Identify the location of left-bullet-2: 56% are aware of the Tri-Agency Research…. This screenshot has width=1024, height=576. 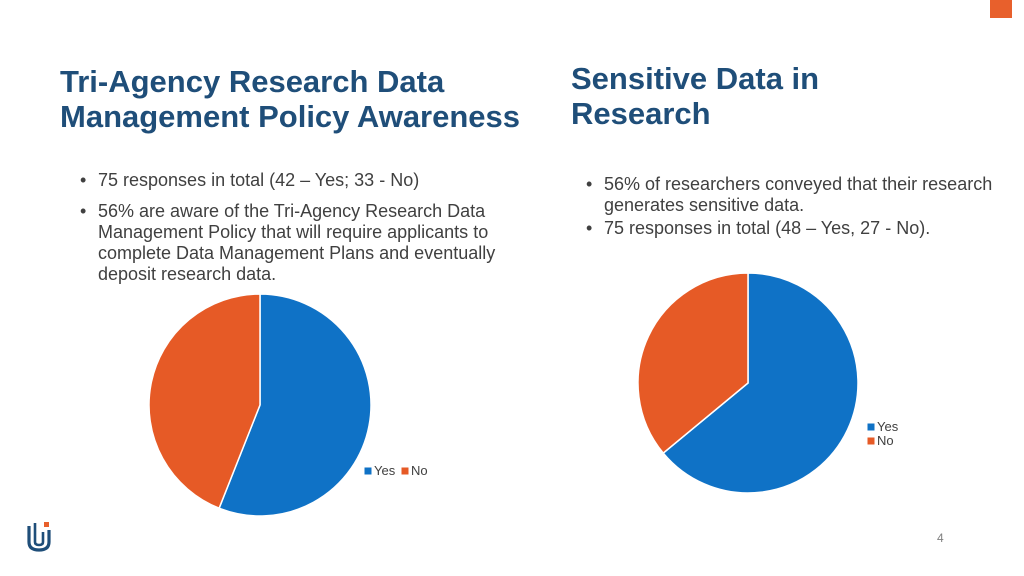
(307, 243).